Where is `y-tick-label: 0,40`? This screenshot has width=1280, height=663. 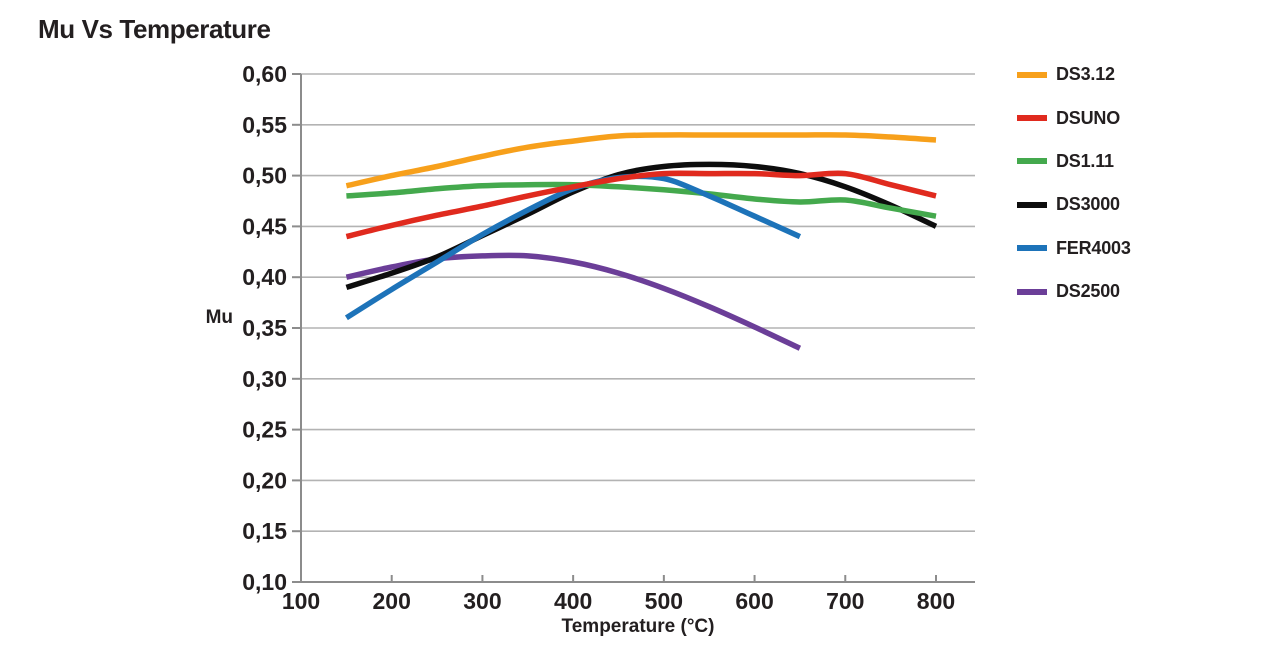 y-tick-label: 0,40 is located at coordinates (264, 277).